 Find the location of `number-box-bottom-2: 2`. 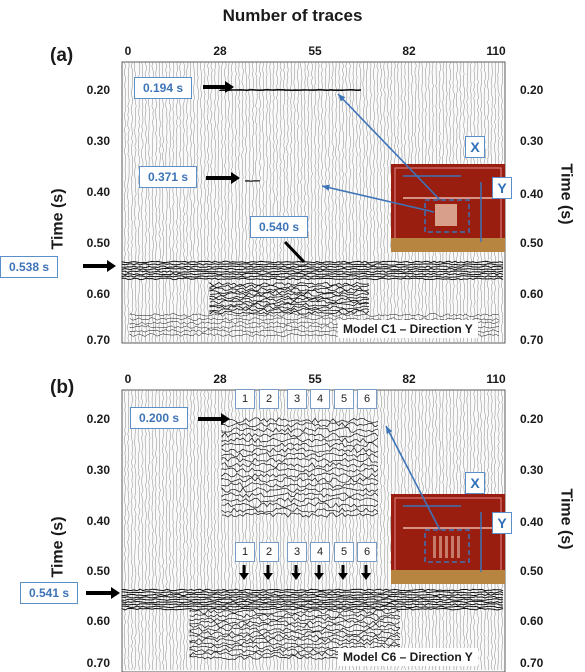

number-box-bottom-2: 2 is located at coordinates (269, 552).